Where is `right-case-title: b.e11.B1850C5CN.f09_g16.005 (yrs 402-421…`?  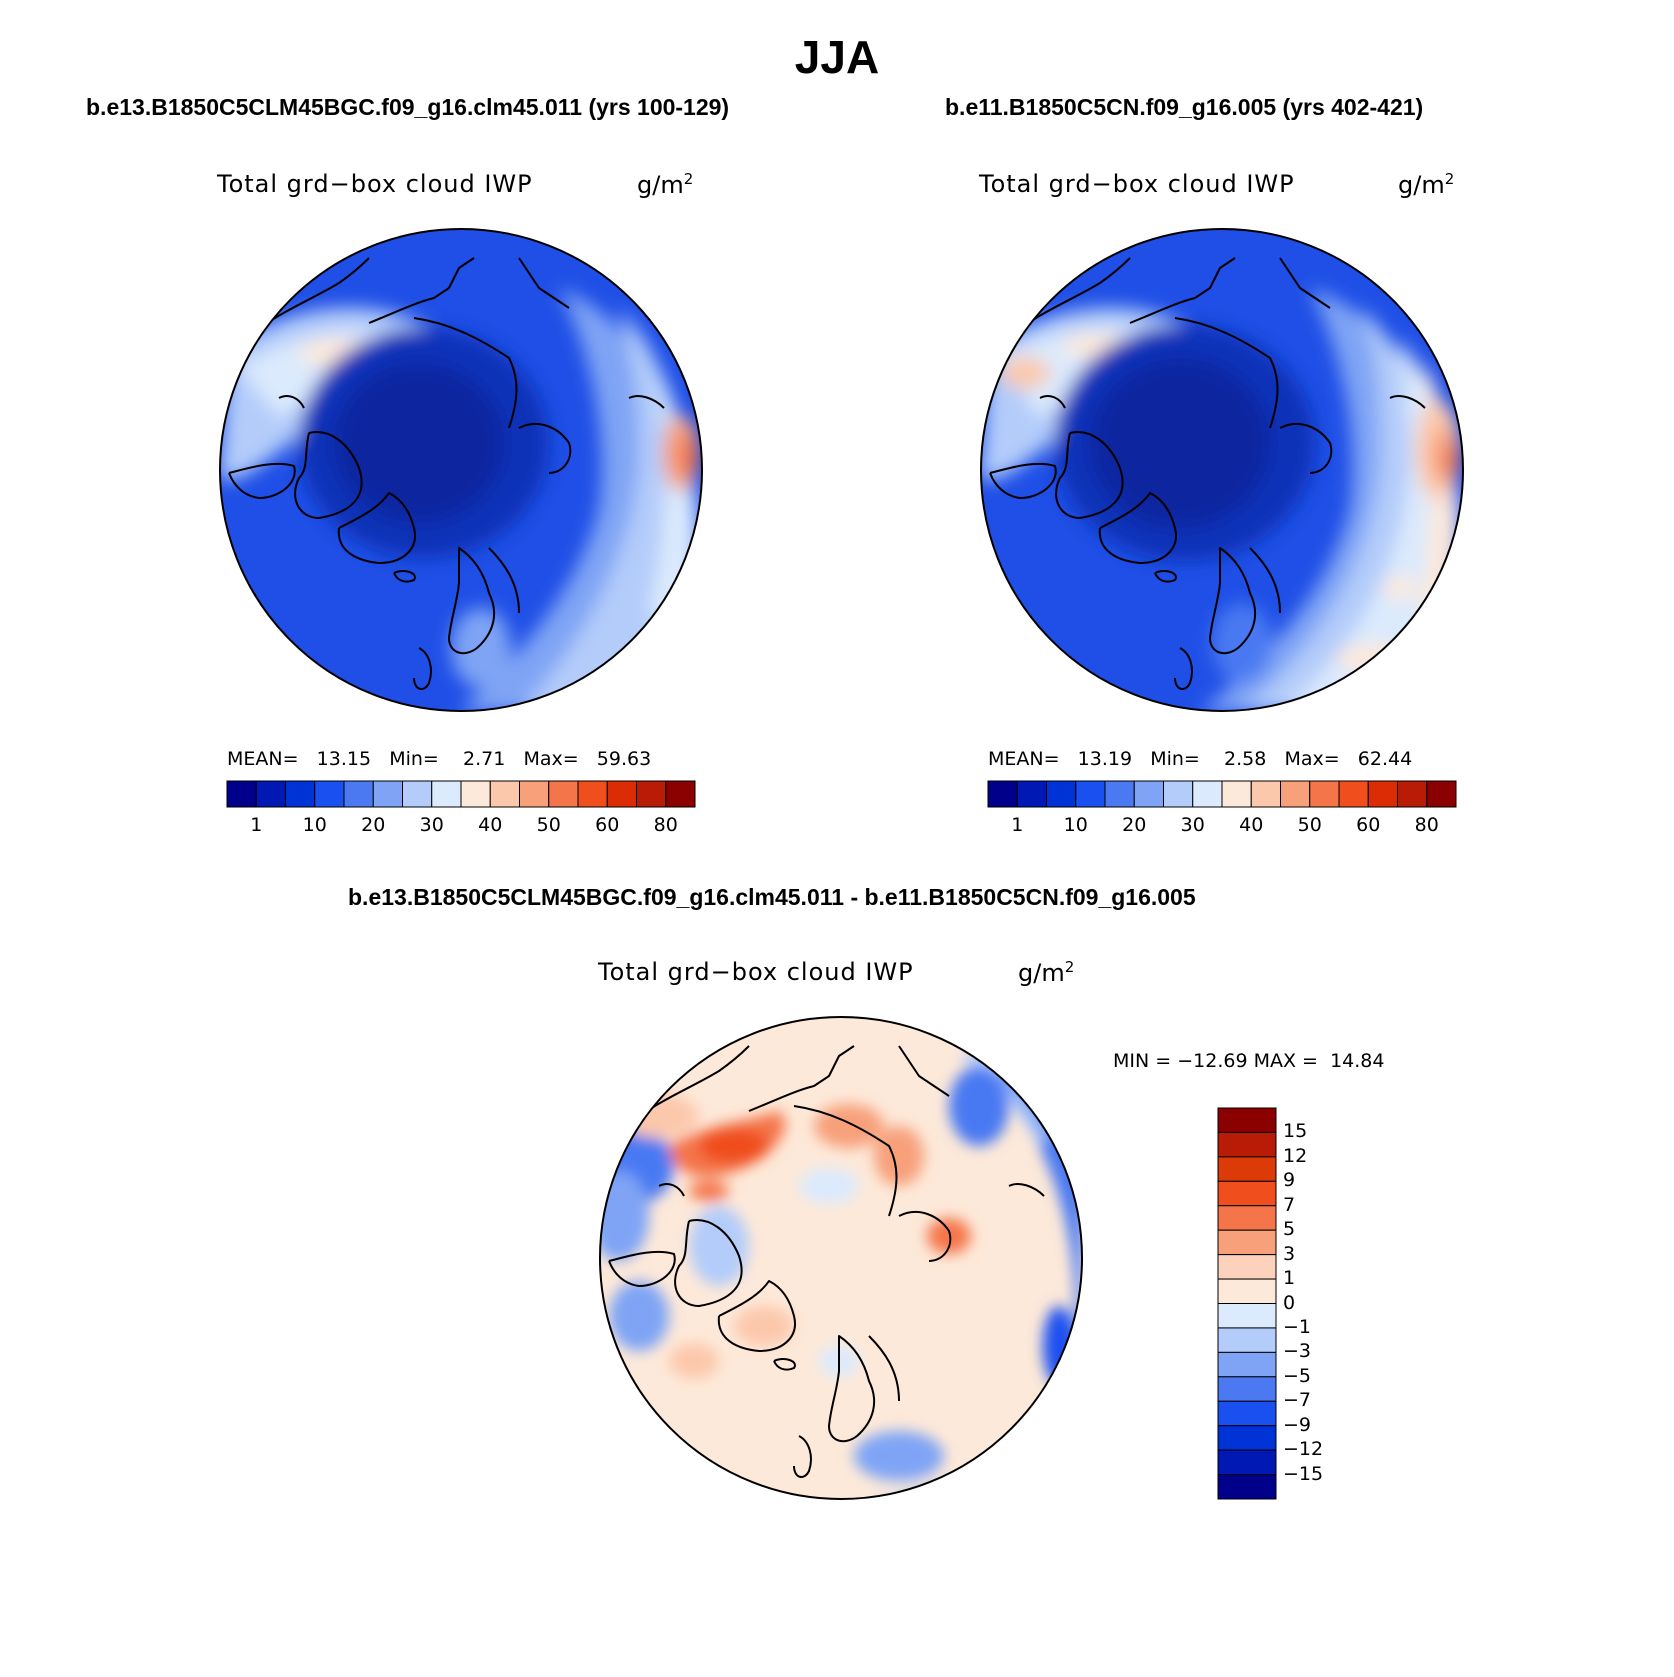
right-case-title: b.e11.B1850C5CN.f09_g16.005 (yrs 402-421… is located at coordinates (1184, 107).